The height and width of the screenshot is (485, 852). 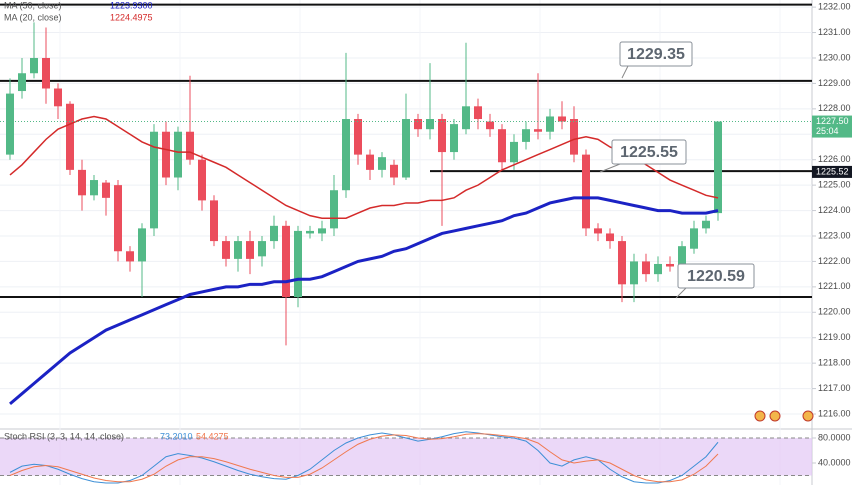 I want to click on stoch-legend-value: 54.4275, so click(x=212, y=436).